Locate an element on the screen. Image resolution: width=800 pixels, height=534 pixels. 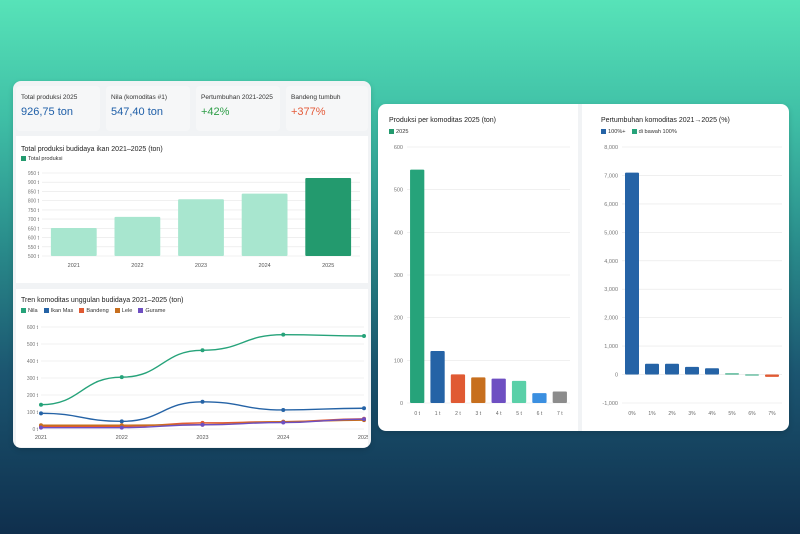
x-tick-label: 3% is located at coordinates (692, 414).